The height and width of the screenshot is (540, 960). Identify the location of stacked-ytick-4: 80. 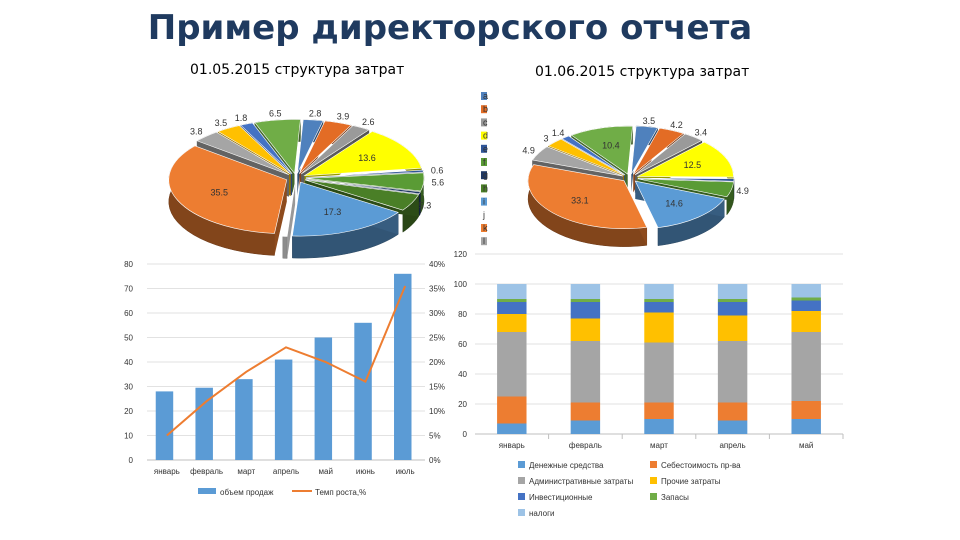
(462, 314).